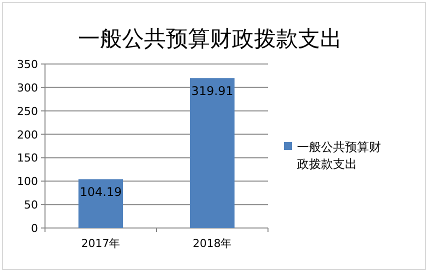  I want to click on y-tick-label: 250, so click(27, 111).